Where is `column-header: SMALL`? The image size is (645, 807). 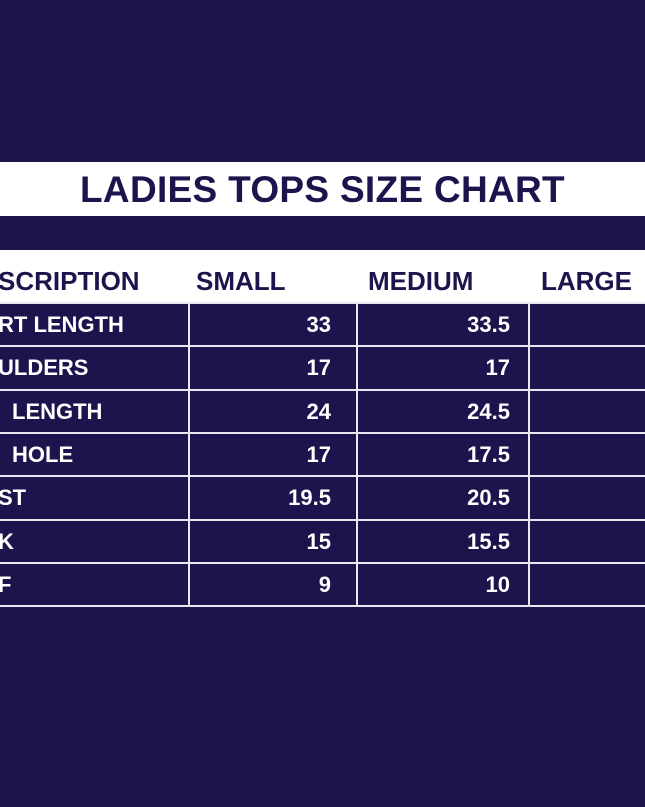
column-header: SMALL is located at coordinates (241, 281).